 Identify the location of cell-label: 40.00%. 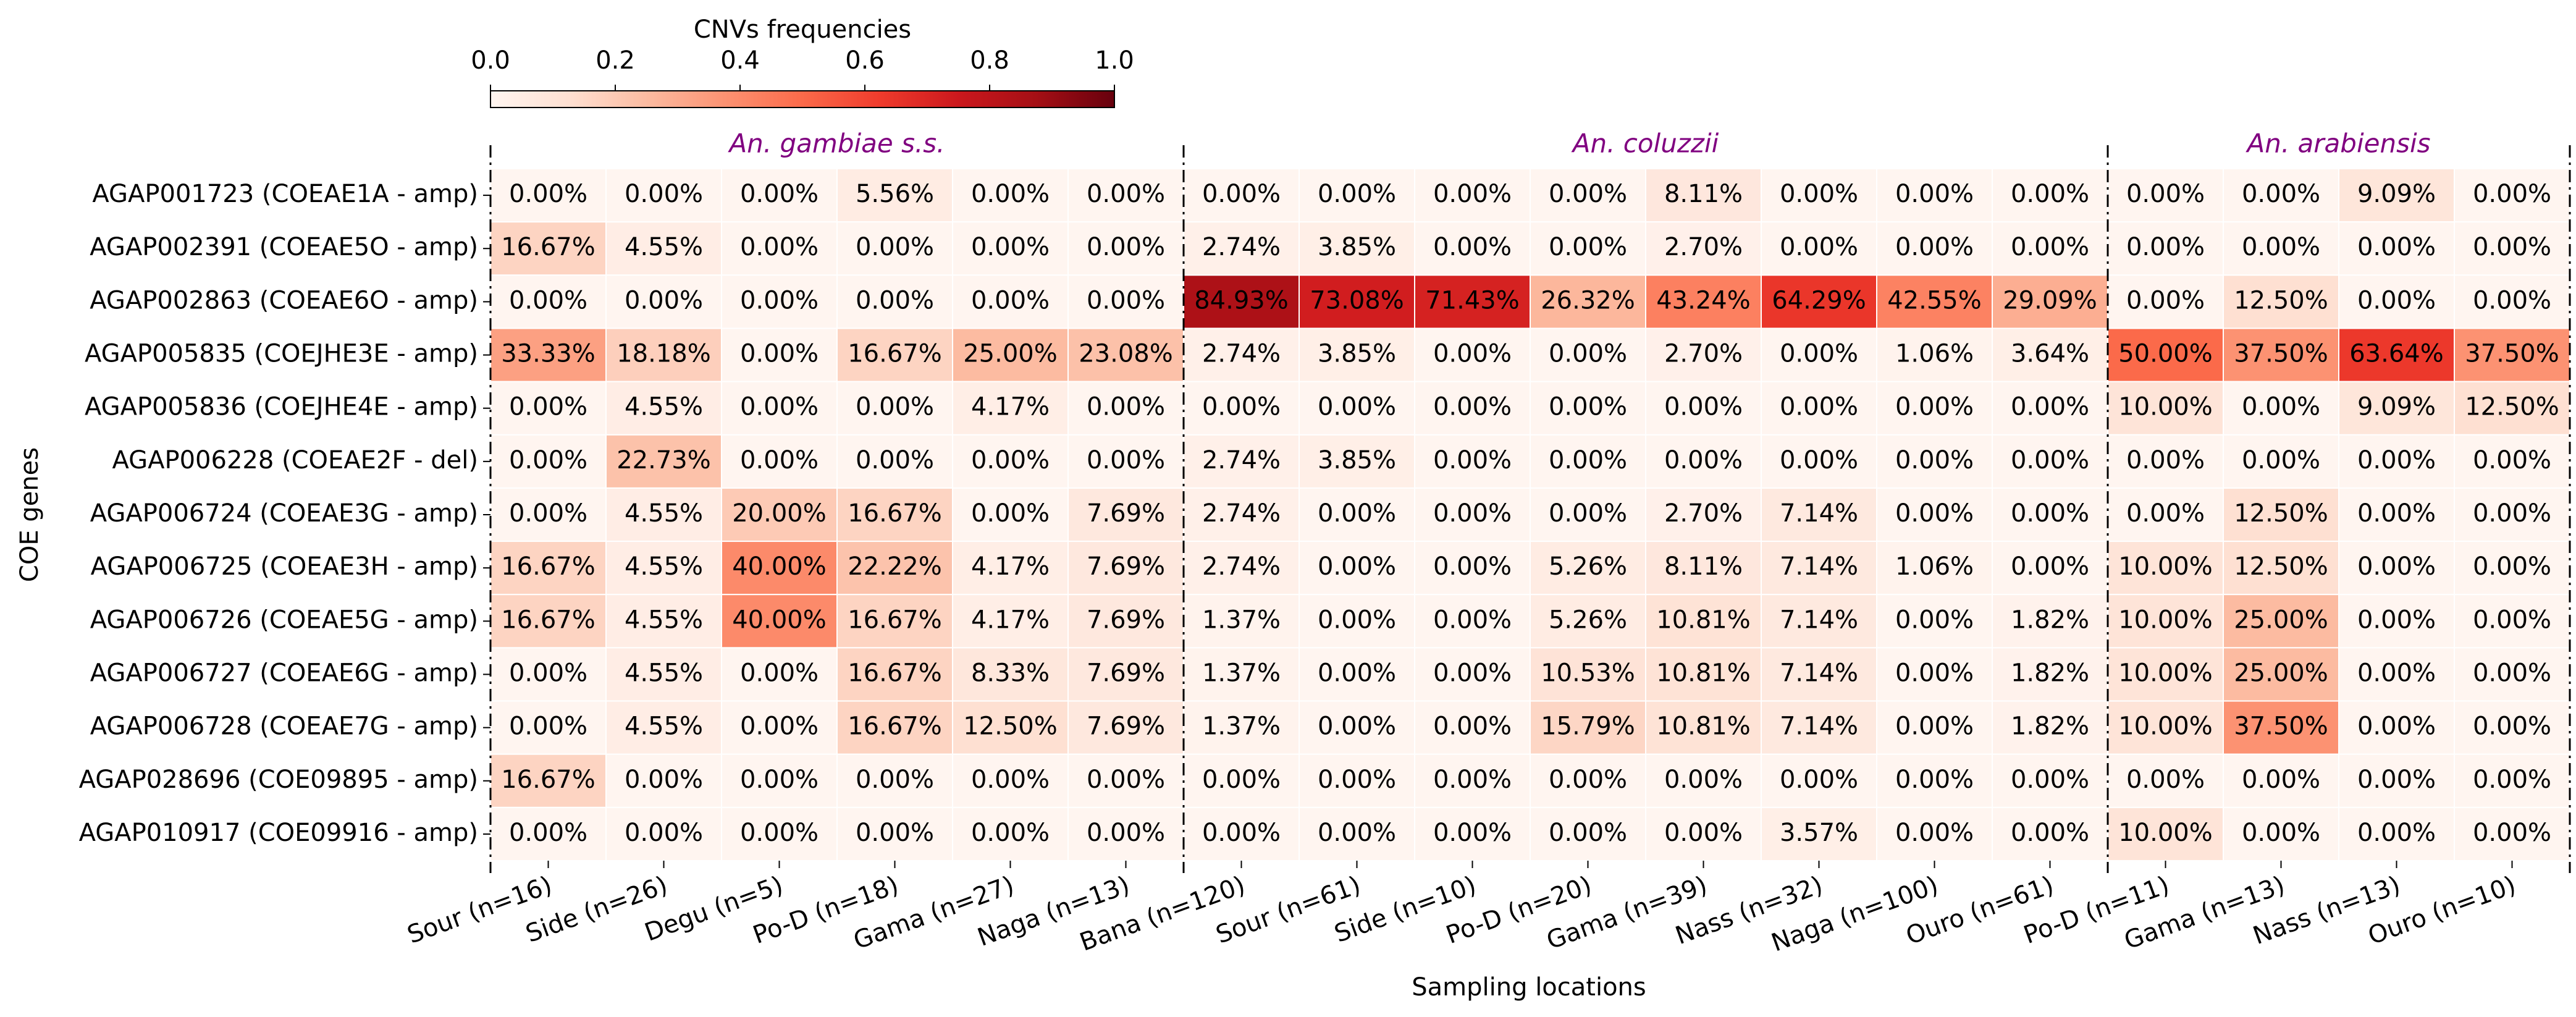
(779, 566).